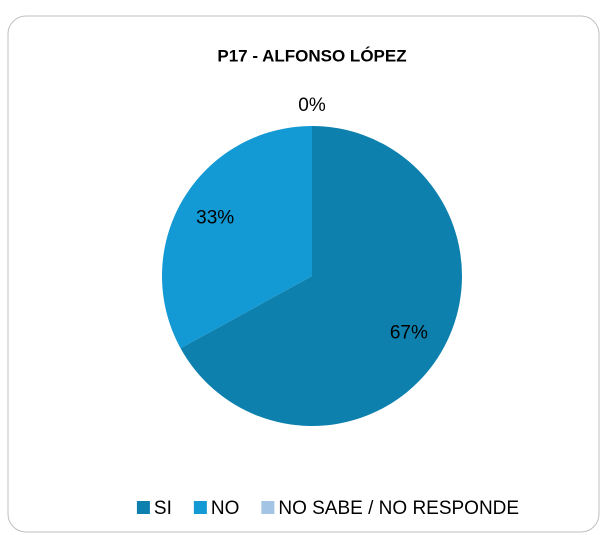 This screenshot has height=535, width=604. What do you see at coordinates (398, 508) in the screenshot?
I see `legend-label: NO SABE / NO RESPONDE` at bounding box center [398, 508].